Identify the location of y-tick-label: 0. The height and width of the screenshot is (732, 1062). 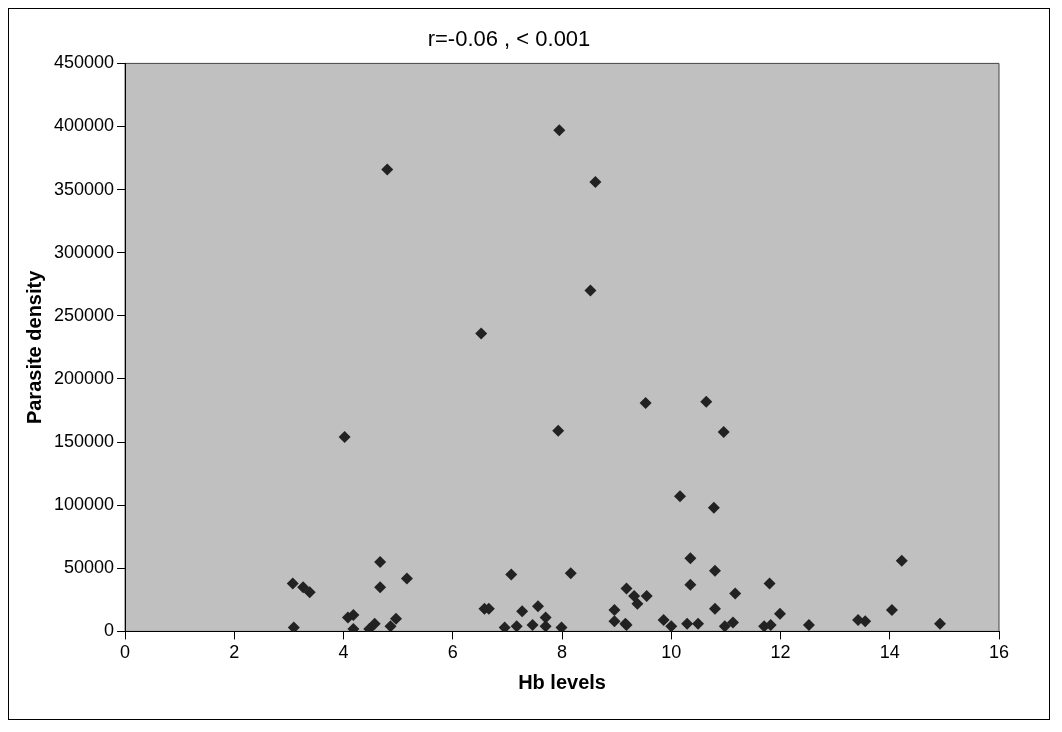
(109, 630).